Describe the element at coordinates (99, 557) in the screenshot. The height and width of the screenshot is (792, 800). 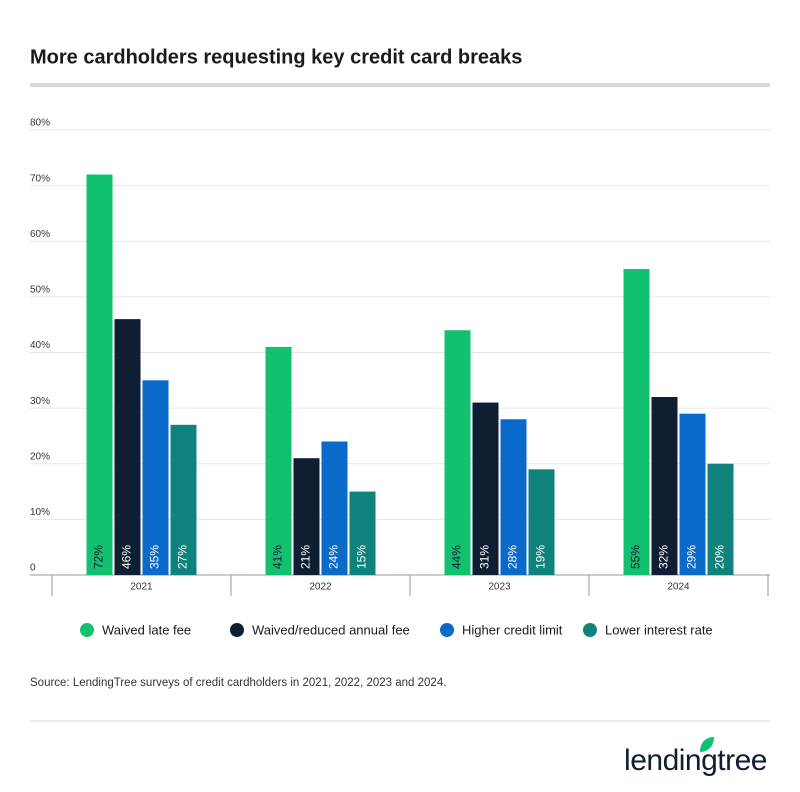
I see `value-label: 72%` at that location.